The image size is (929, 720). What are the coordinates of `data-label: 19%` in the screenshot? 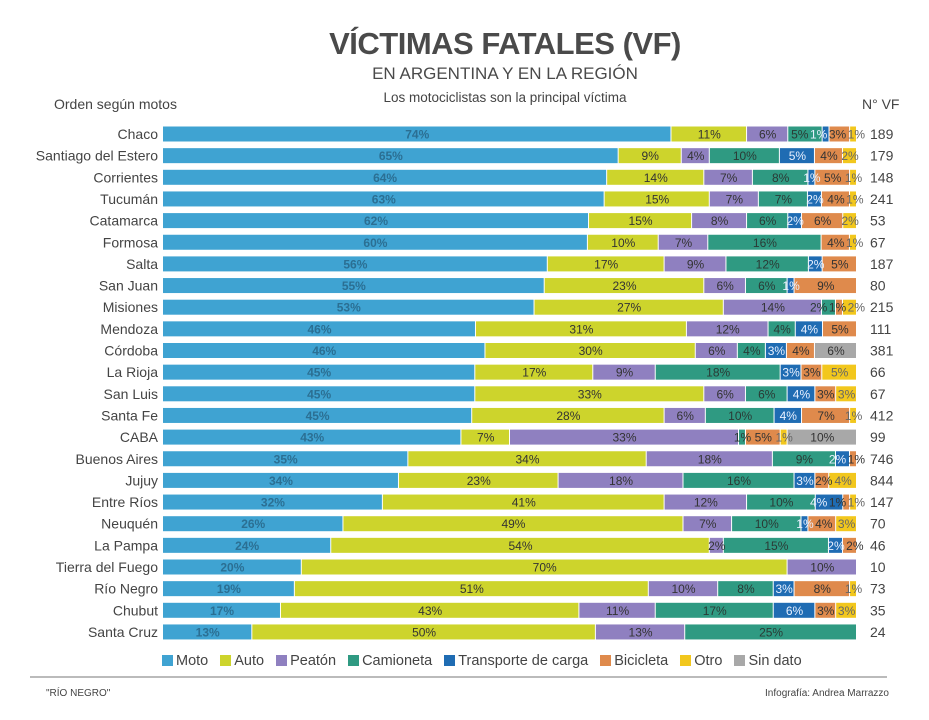 It's located at (229, 589).